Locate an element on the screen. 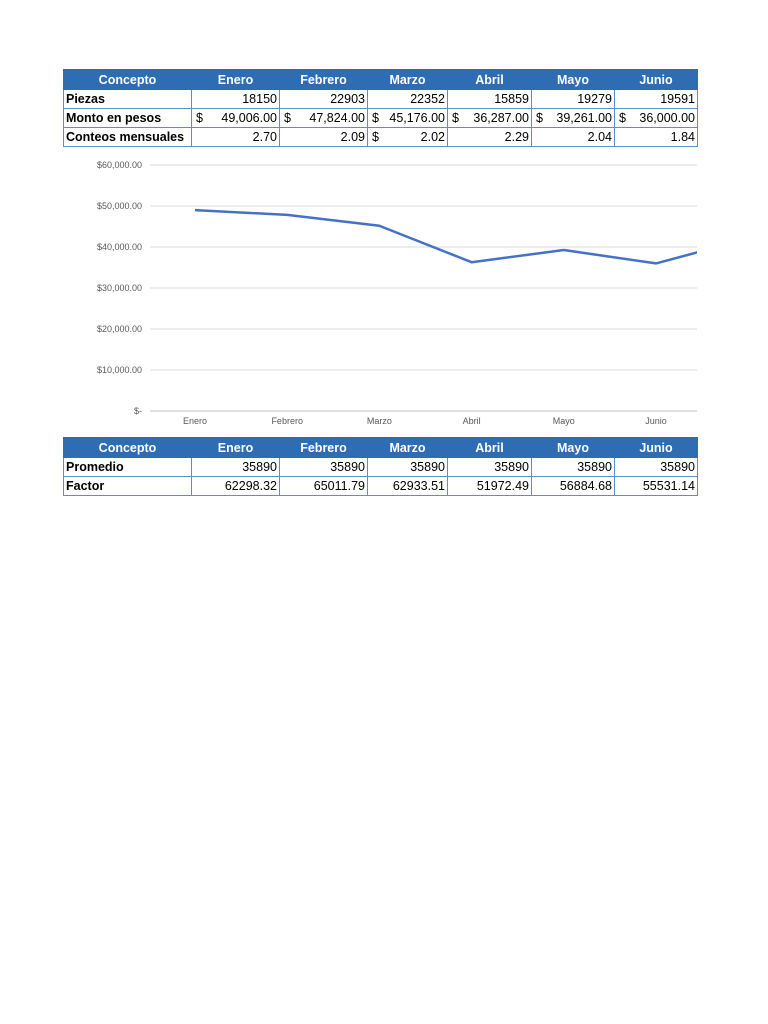 This screenshot has width=768, height=1024. series-line is located at coordinates (445, 236).